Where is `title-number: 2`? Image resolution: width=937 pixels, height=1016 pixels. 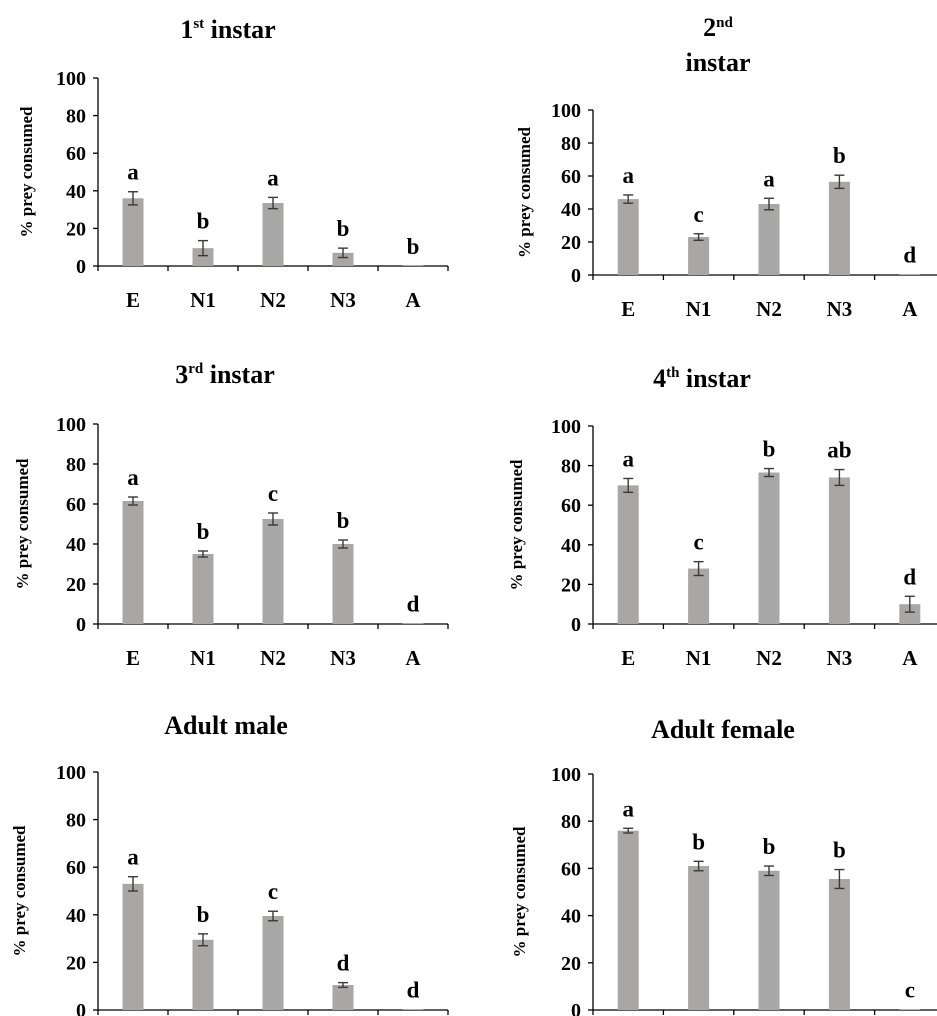
title-number: 2 is located at coordinates (709, 27).